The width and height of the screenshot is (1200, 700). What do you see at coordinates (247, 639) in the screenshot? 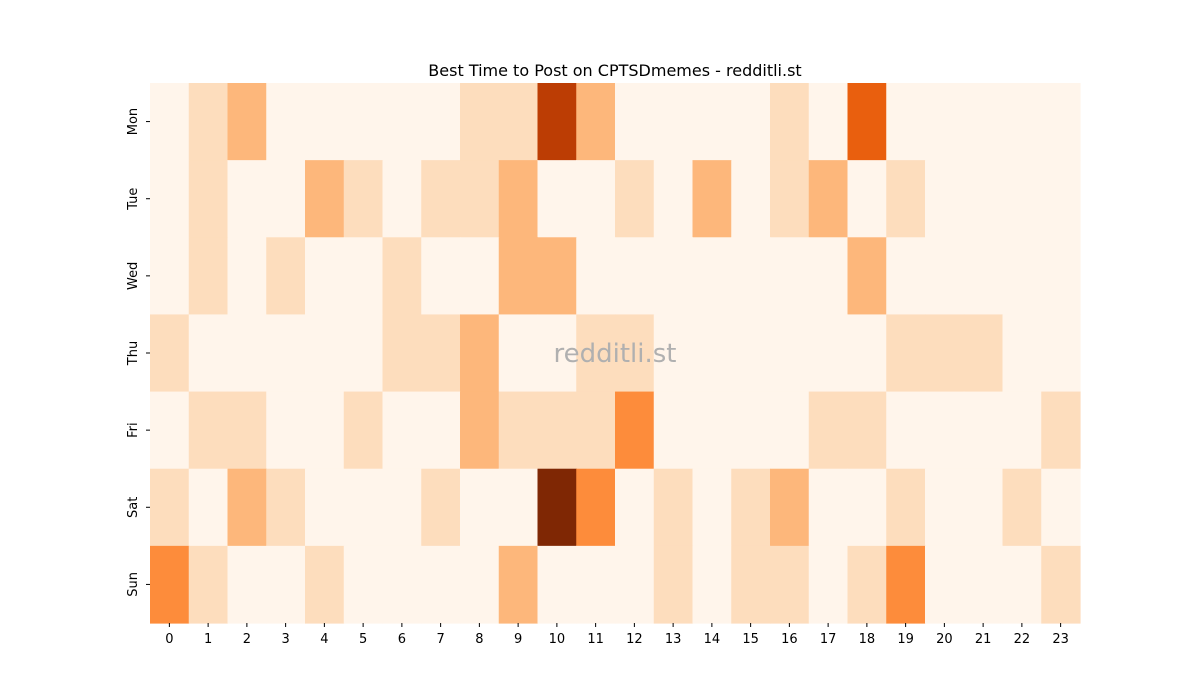
I see `x-tick-label: 2` at bounding box center [247, 639].